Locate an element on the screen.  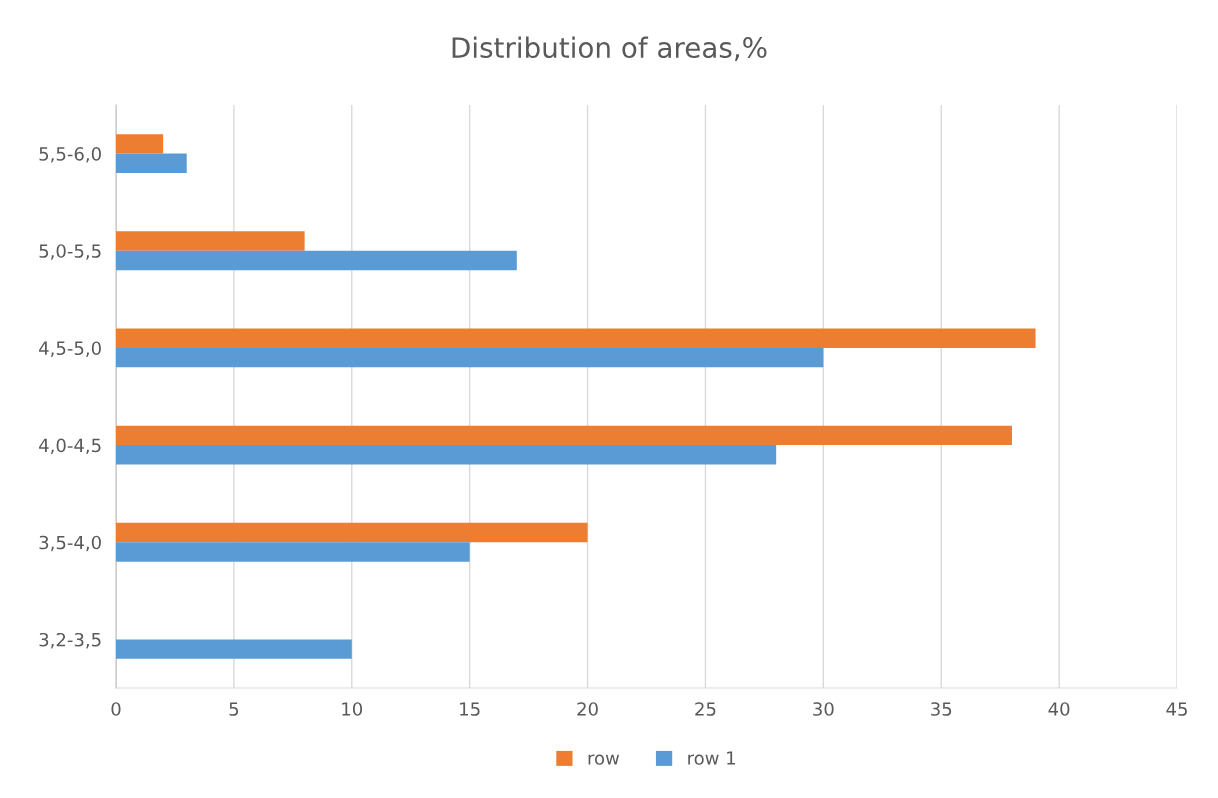
y-tick-label: 4,0-4,5 is located at coordinates (70, 446).